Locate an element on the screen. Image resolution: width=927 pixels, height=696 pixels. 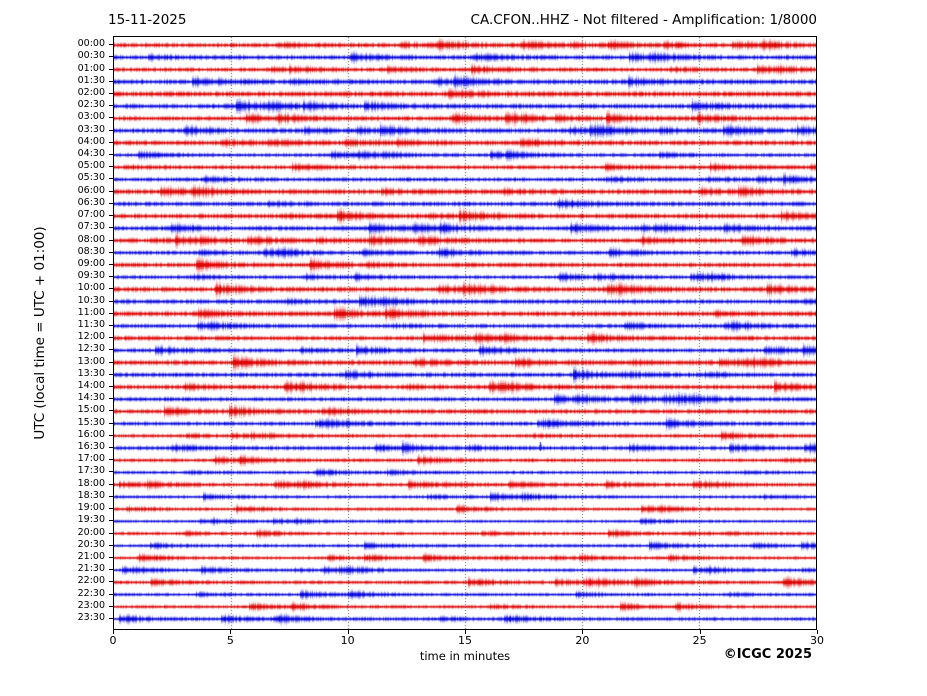
y-tick-label: 09:30 is located at coordinates (91, 276).